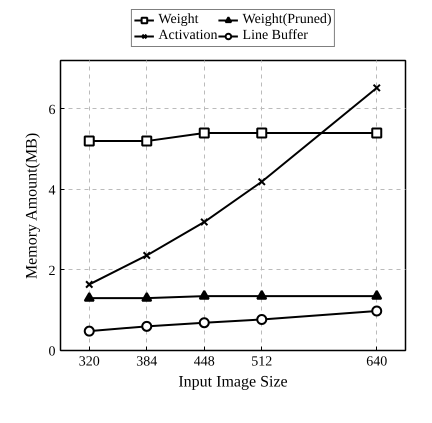  Describe the element at coordinates (52, 110) in the screenshot. I see `y-tick-label: 6` at that location.